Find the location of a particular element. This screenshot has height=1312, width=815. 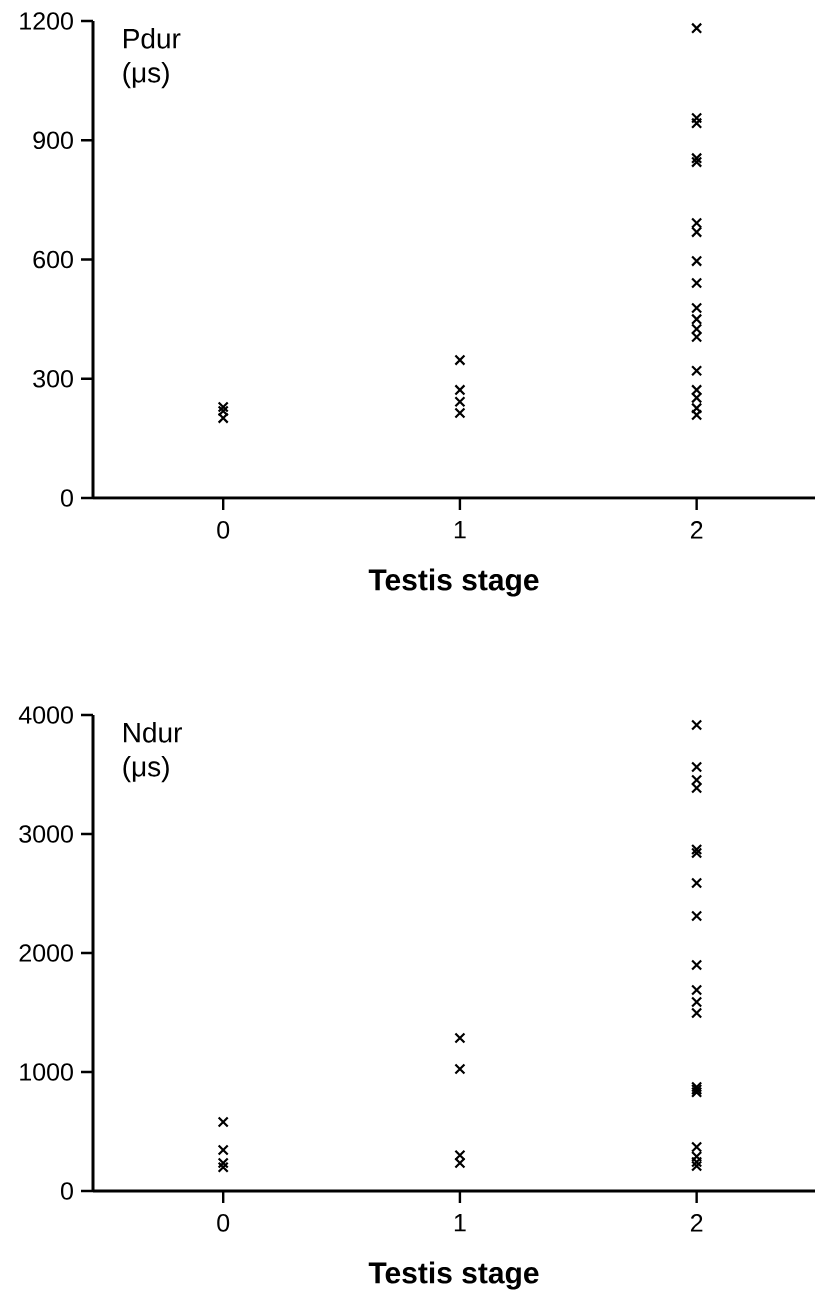

y-axis-title: Pdur (μs) is located at coordinates (152, 58).